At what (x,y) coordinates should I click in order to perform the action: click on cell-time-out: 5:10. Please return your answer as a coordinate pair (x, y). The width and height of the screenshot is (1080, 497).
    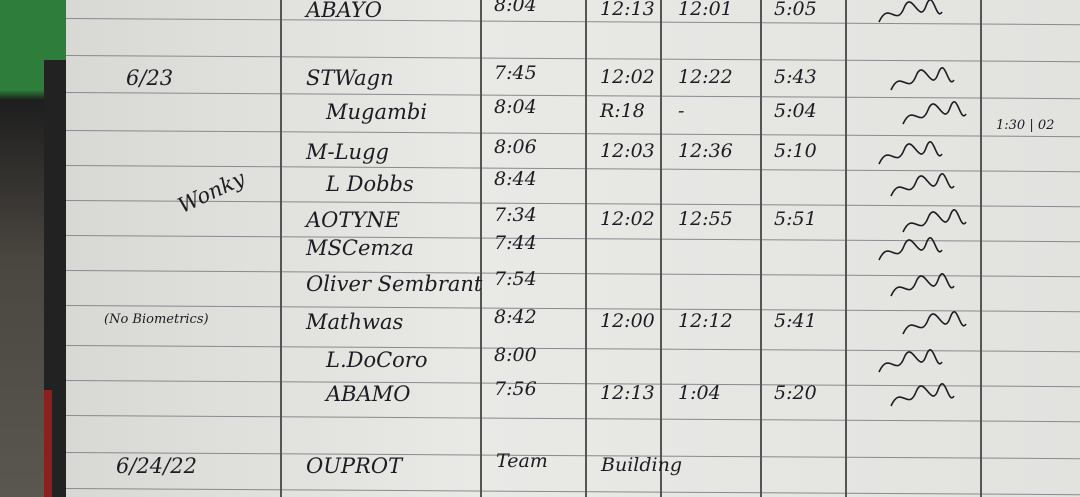
    Looking at the image, I should click on (795, 151).